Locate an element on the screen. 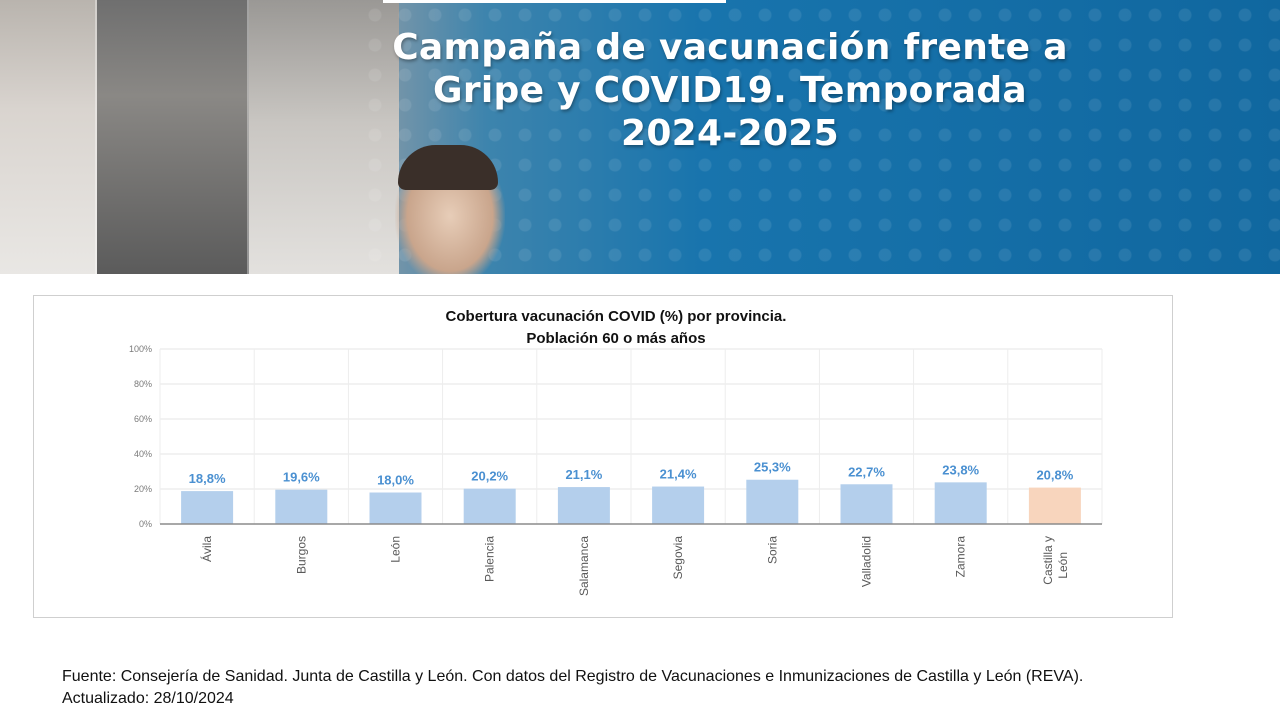  x-category-label: Ávila is located at coordinates (206, 549).